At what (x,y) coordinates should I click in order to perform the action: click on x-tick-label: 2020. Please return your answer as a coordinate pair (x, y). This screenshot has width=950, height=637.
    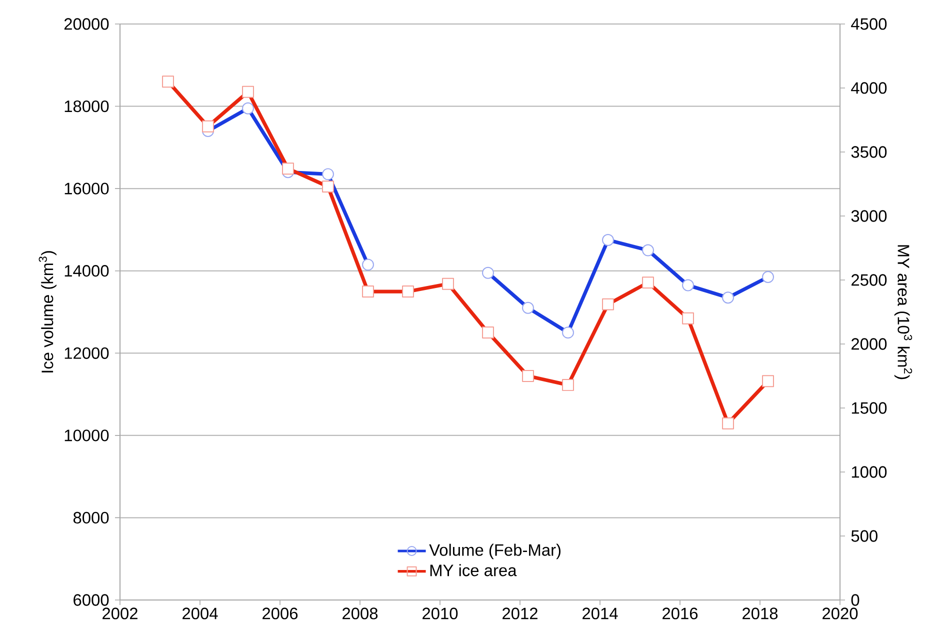
    Looking at the image, I should click on (840, 614).